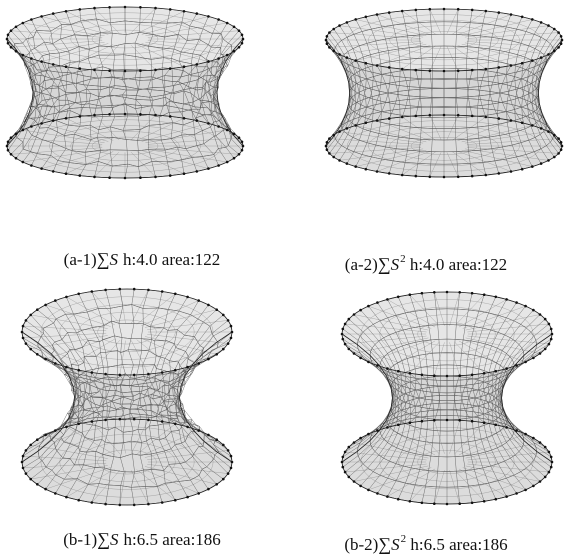 Image resolution: width=568 pixels, height=555 pixels. I want to click on cap-grid-bottom, so click(447, 462).